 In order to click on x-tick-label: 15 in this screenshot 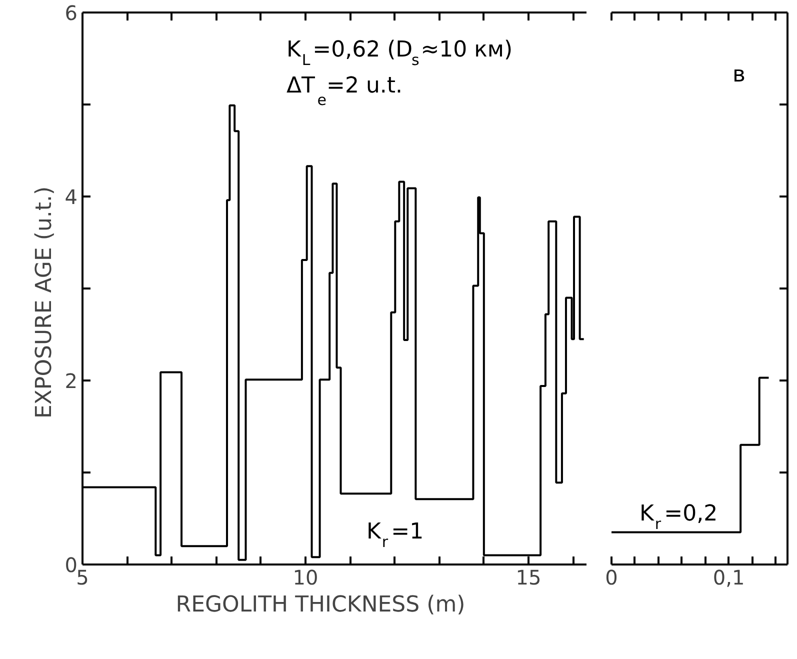, I will do `click(529, 578)`.